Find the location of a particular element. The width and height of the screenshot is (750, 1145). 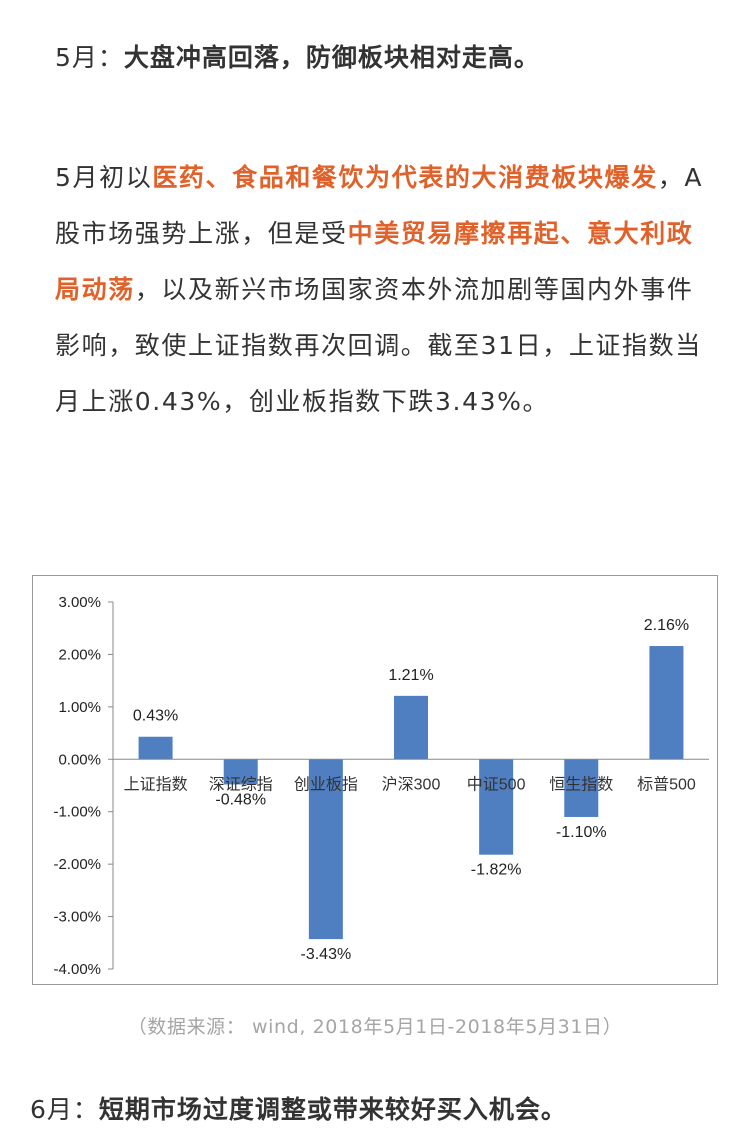

category-label-5: 恒生指数 is located at coordinates (581, 784).